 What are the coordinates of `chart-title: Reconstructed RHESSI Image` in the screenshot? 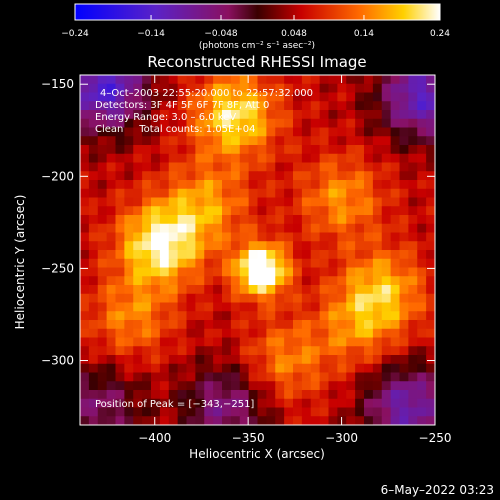 It's located at (256, 62).